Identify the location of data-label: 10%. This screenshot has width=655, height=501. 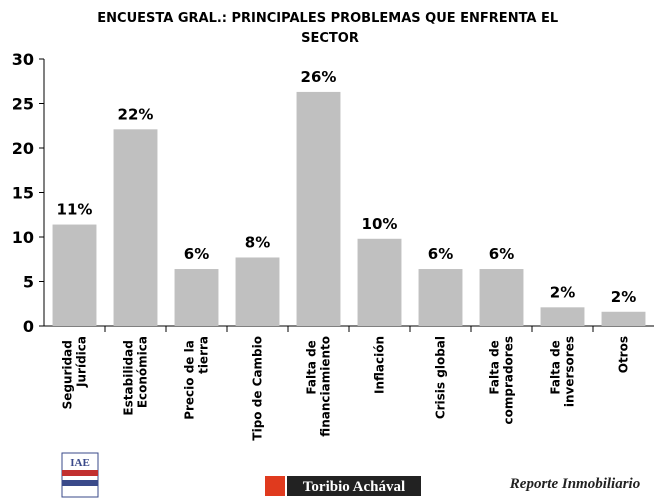
(380, 224).